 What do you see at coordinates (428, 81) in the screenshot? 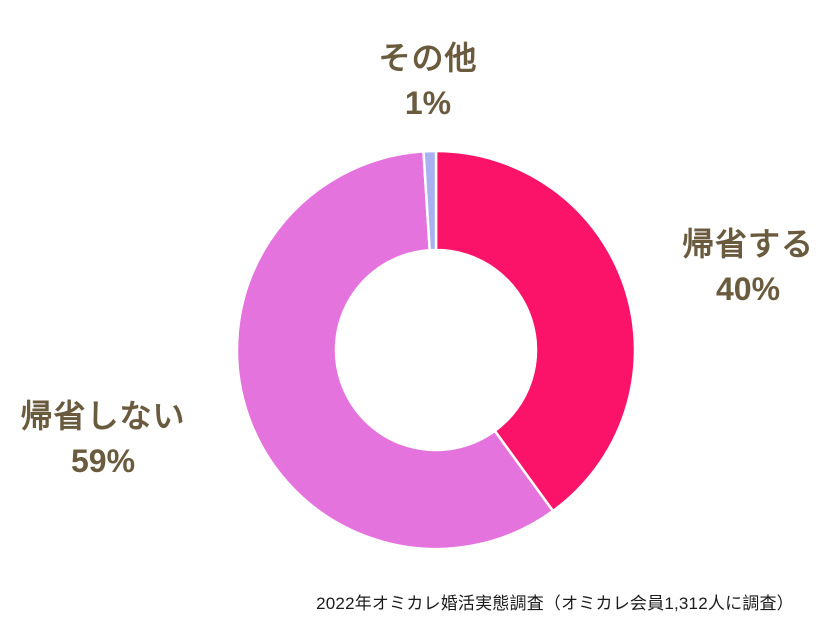
I see `slice-label-sonota: その他 1%` at bounding box center [428, 81].